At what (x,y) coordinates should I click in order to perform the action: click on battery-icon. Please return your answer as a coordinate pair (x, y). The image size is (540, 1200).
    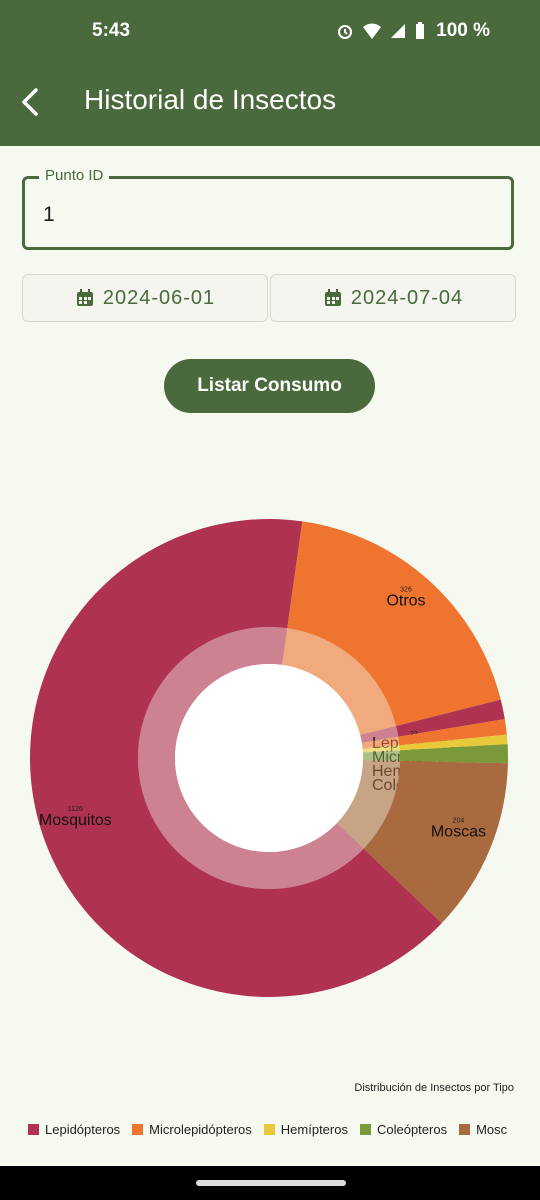
    Looking at the image, I should click on (420, 30).